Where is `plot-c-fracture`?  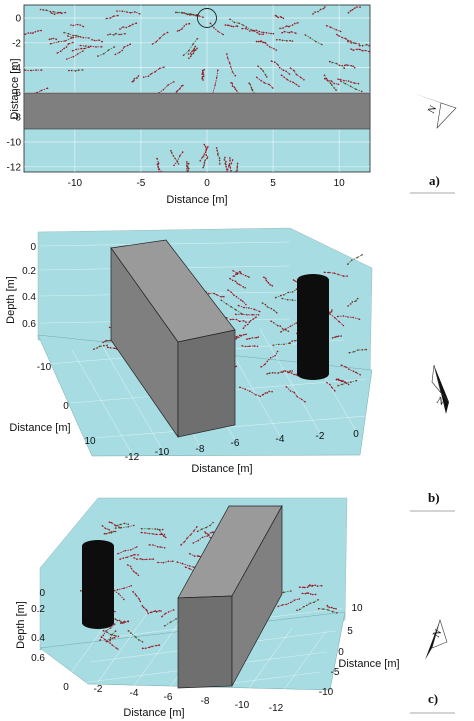 plot-c-fracture is located at coordinates (152, 529).